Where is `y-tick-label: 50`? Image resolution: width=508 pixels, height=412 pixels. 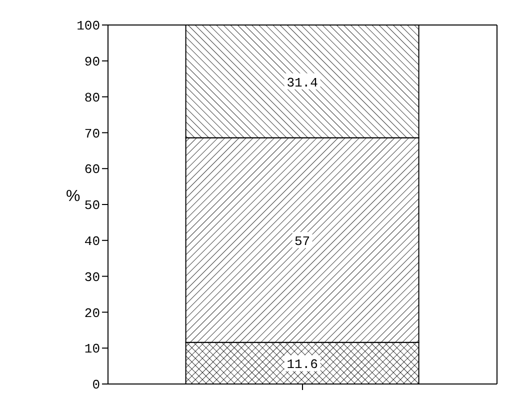 y-tick-label: 50 is located at coordinates (92, 206).